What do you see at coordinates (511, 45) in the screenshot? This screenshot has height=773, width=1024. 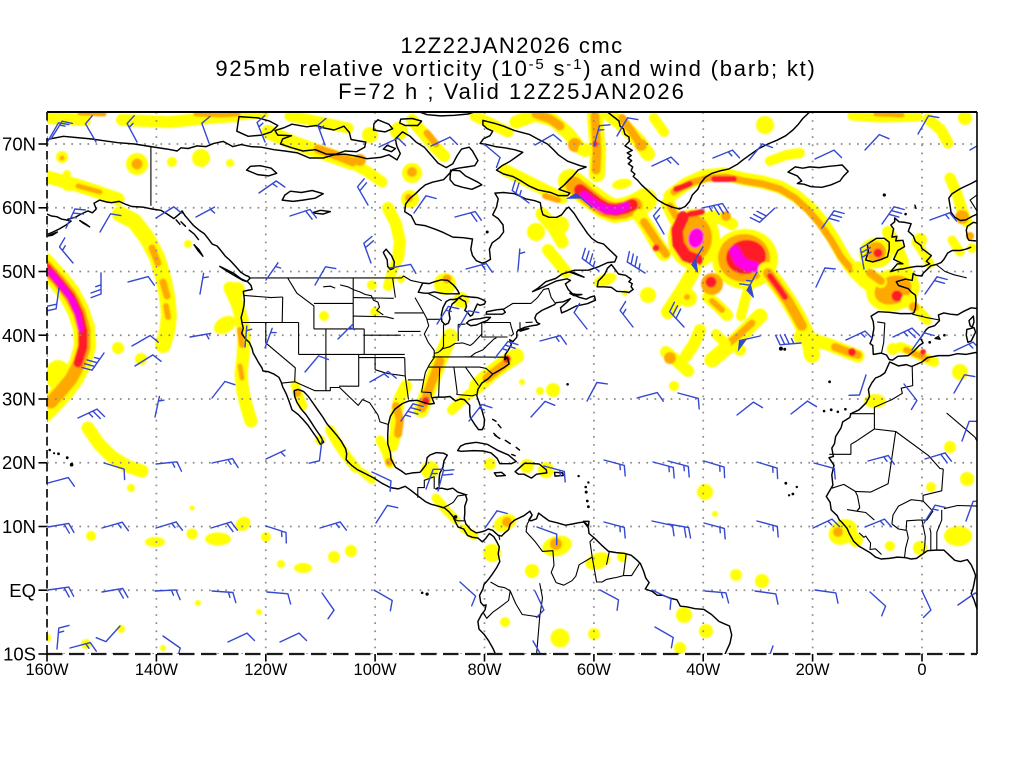 I see `svg-text: 12Z22JAN2026 cmc` at bounding box center [511, 45].